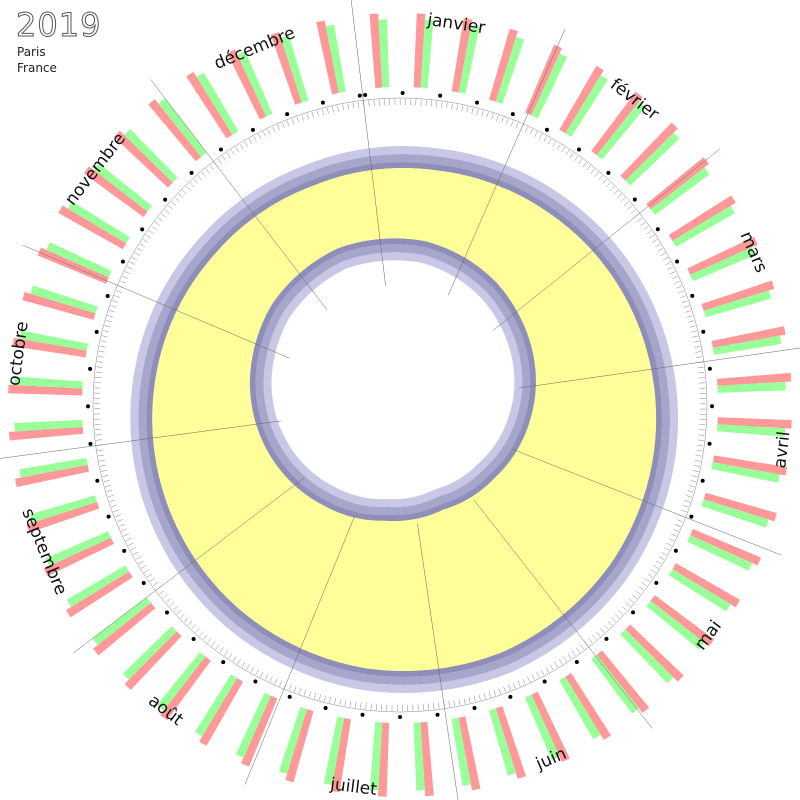 This screenshot has width=800, height=800. Describe the element at coordinates (708, 635) in the screenshot. I see `month-label-4: mai` at that location.